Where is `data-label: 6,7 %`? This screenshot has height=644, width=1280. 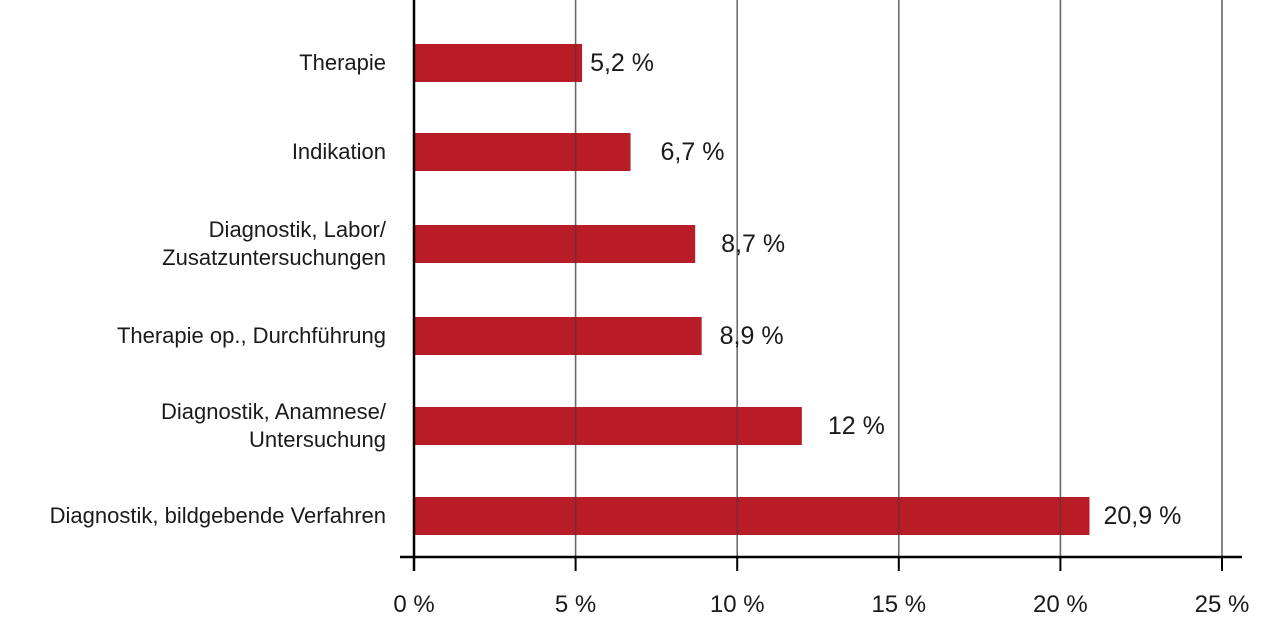 data-label: 6,7 % is located at coordinates (693, 152).